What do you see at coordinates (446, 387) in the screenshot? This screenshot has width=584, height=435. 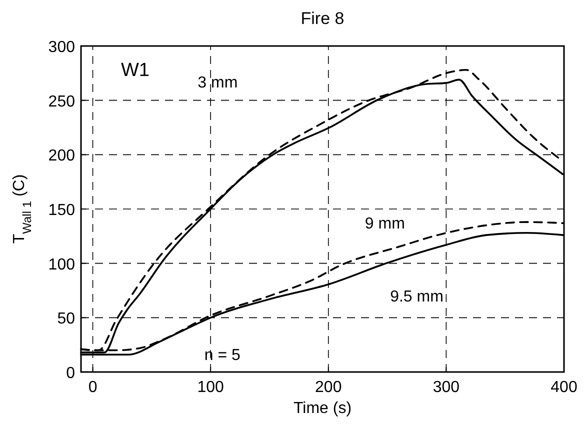 I see `x-tick-label: 300` at bounding box center [446, 387].